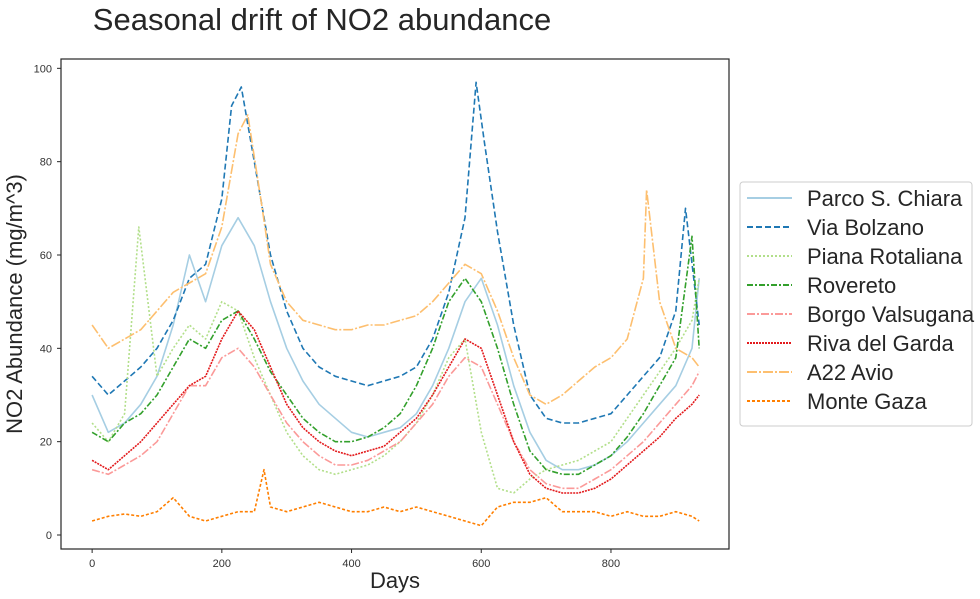 The height and width of the screenshot is (599, 980). Describe the element at coordinates (46, 349) in the screenshot. I see `y-tick-label: 40` at that location.